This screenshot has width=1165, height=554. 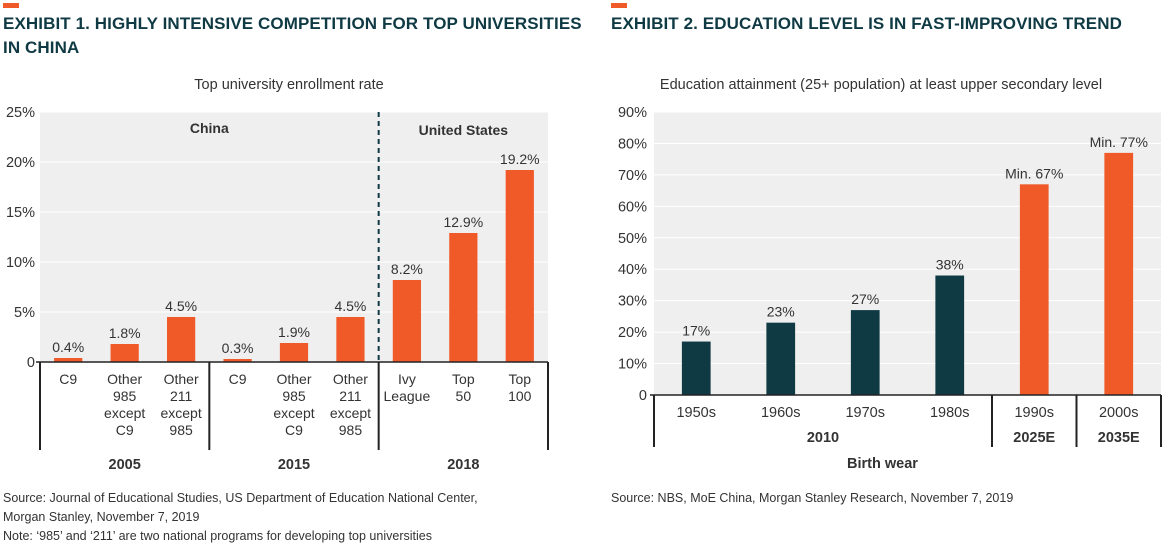 What do you see at coordinates (20, 263) in the screenshot?
I see `chart1-y-tick-label: 10%` at bounding box center [20, 263].